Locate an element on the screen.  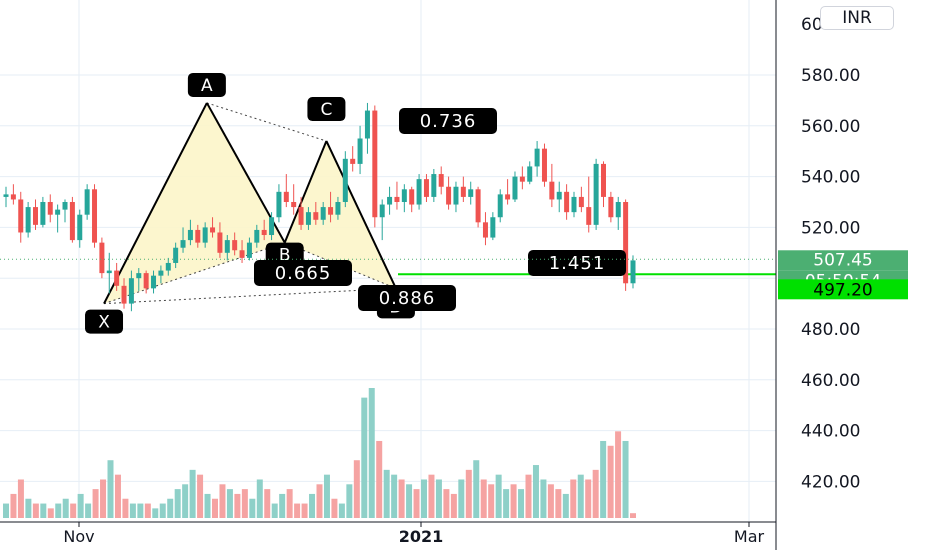
currency-label: INR is located at coordinates (857, 18).